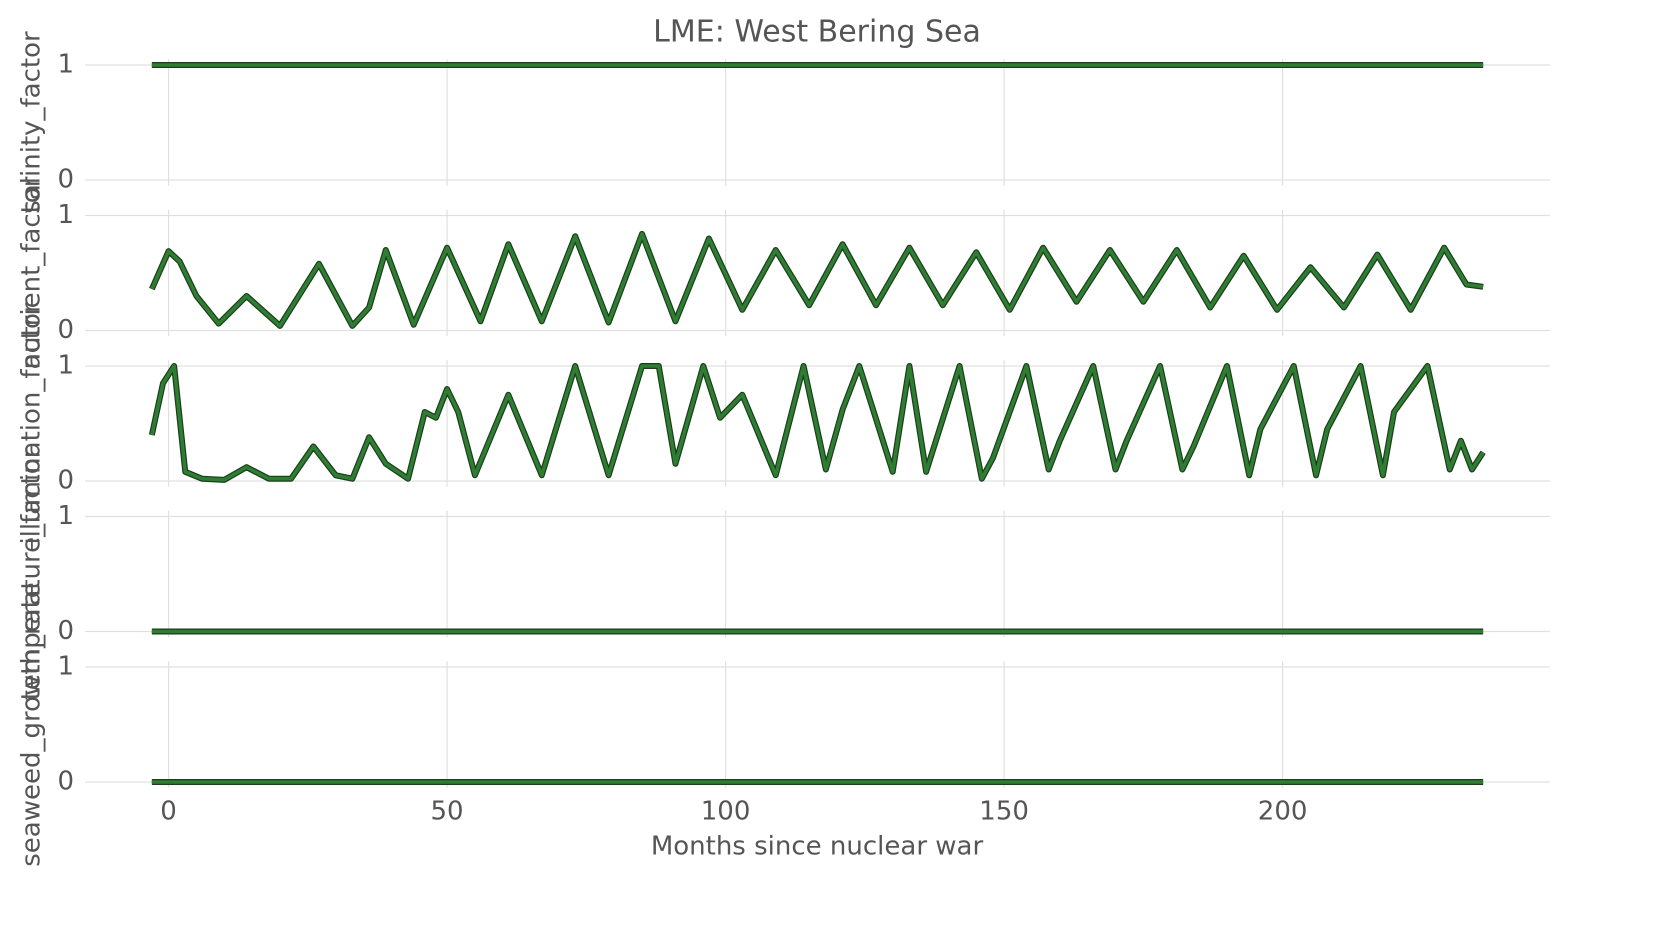  I want to click on y-axis-label: seaweed_growth_rate, so click(32, 724).